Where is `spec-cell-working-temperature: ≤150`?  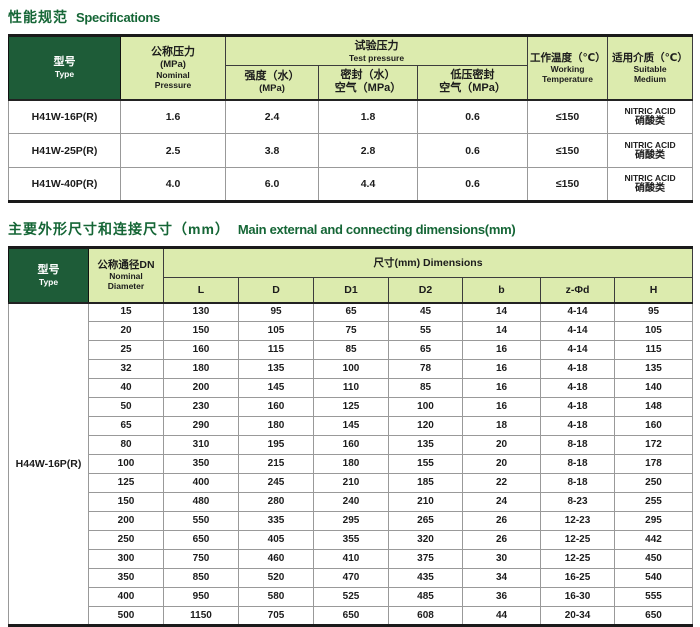
spec-cell-working-temperature: ≤150 is located at coordinates (568, 116).